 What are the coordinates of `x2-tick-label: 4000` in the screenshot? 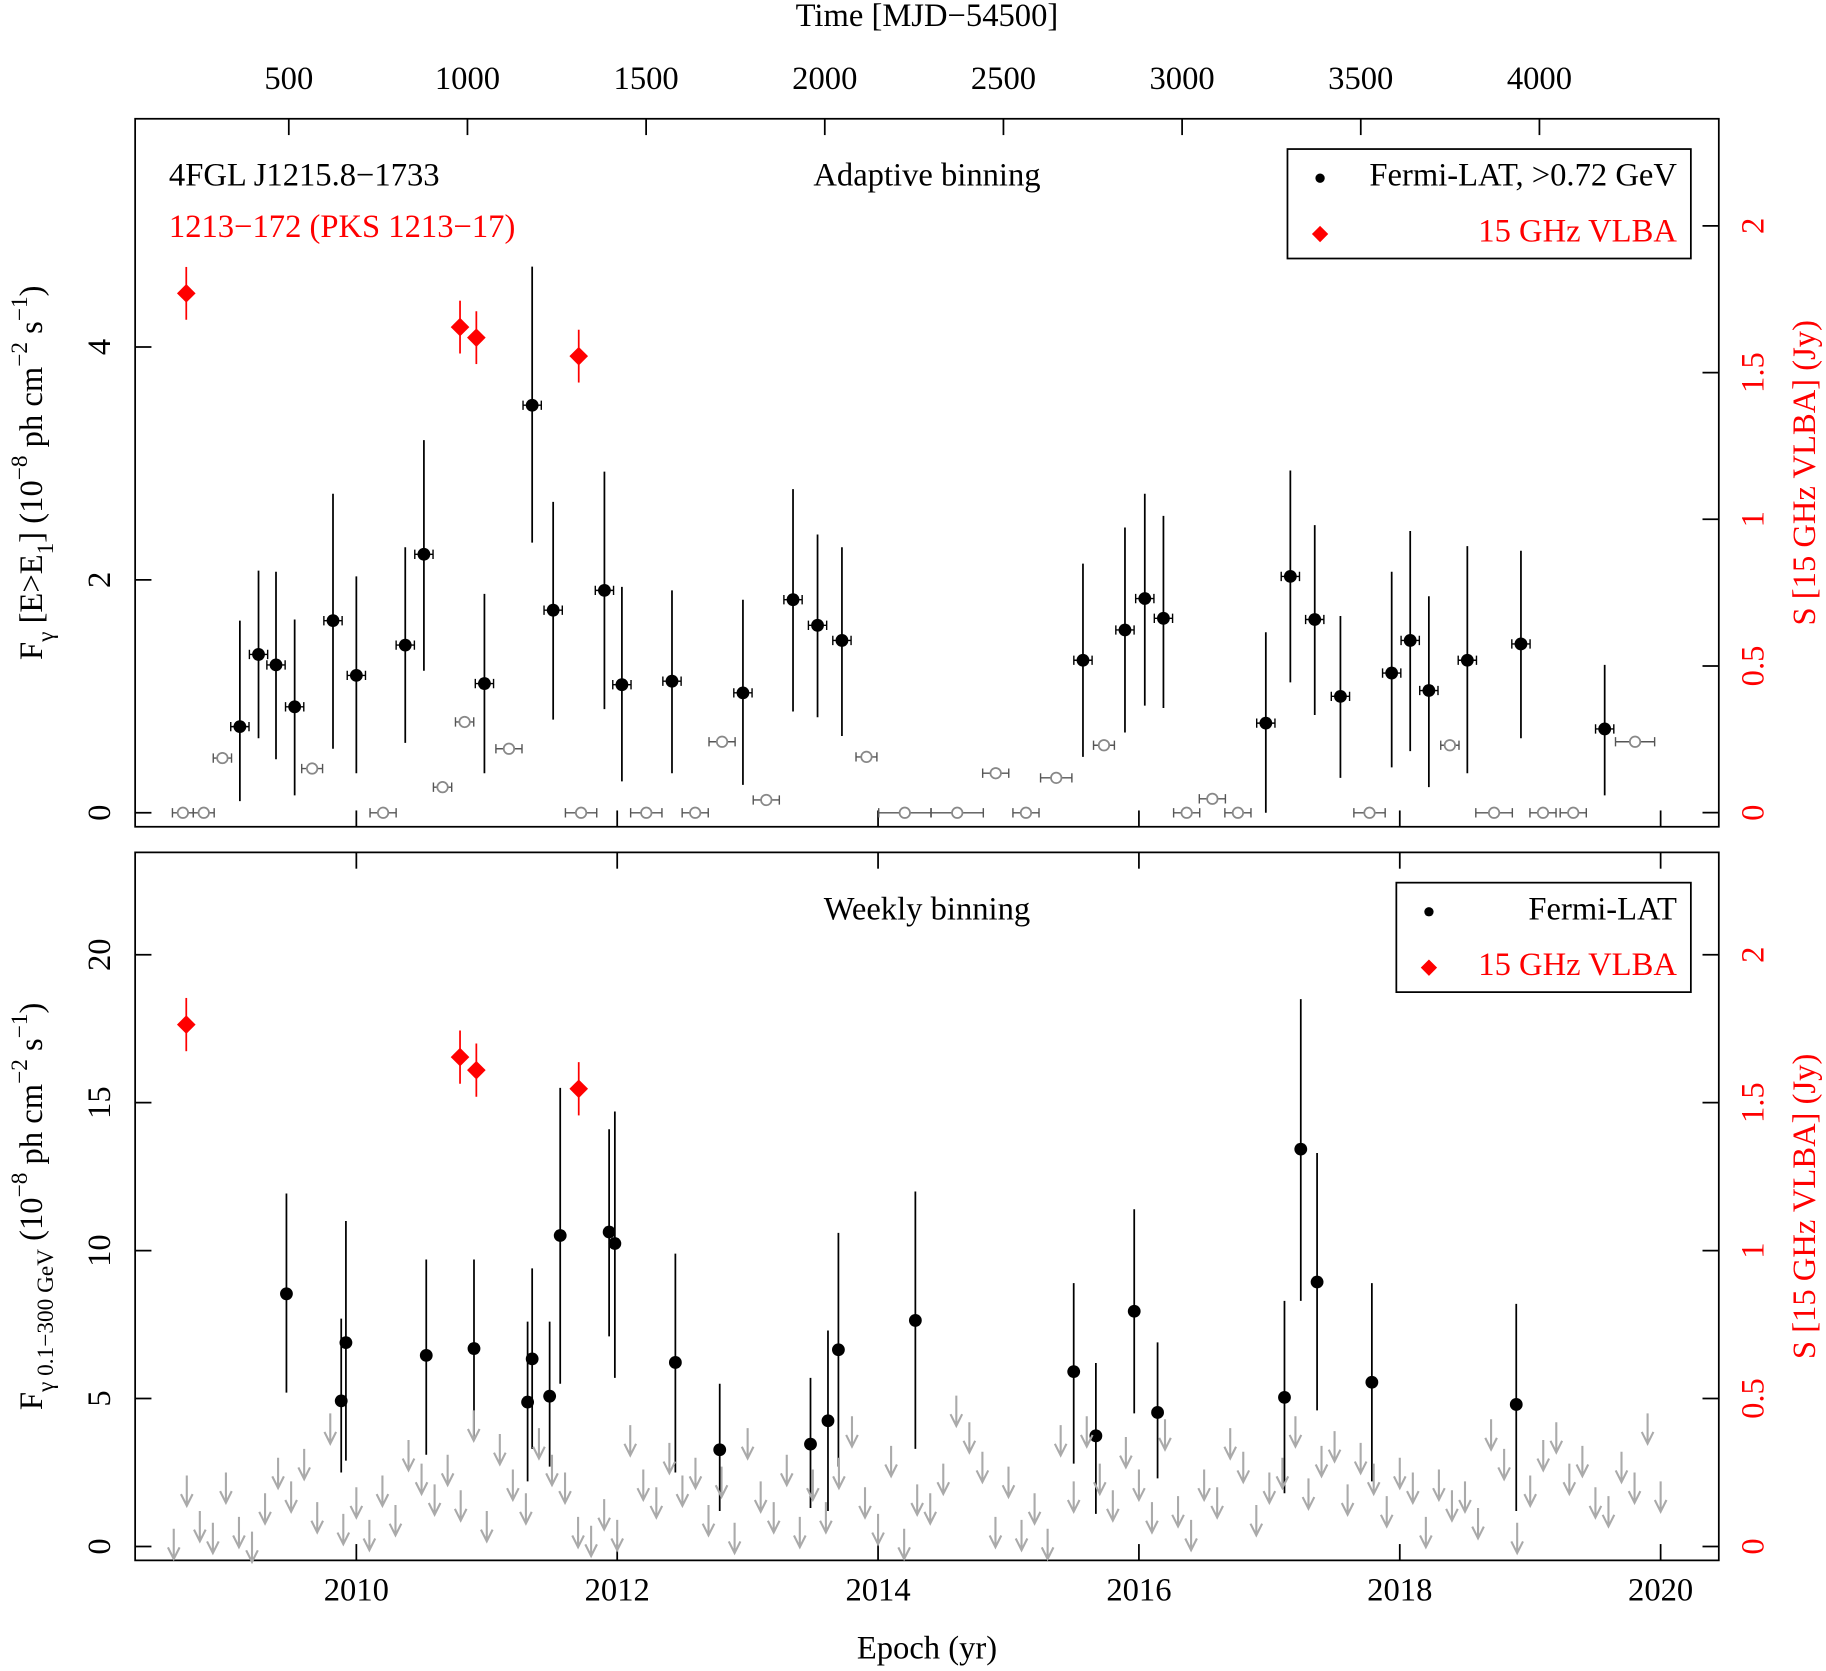 It's located at (1539, 79).